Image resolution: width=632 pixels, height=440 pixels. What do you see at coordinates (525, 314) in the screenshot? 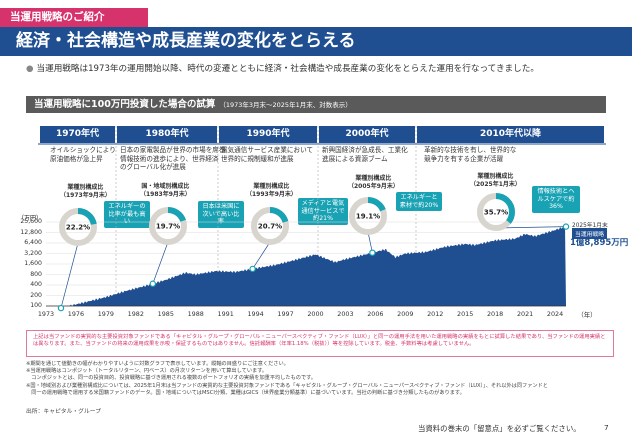
I see `x-tick-label: 2021` at bounding box center [525, 314].